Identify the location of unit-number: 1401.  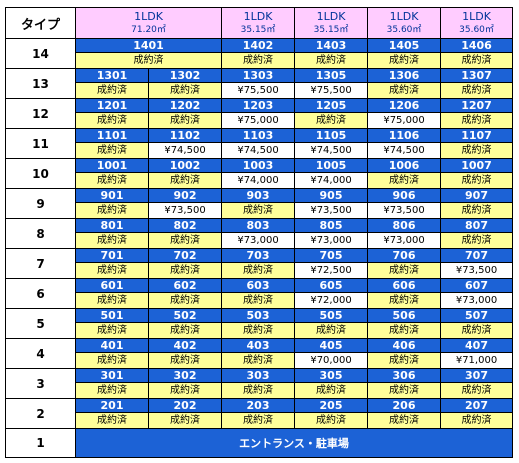
(148, 45).